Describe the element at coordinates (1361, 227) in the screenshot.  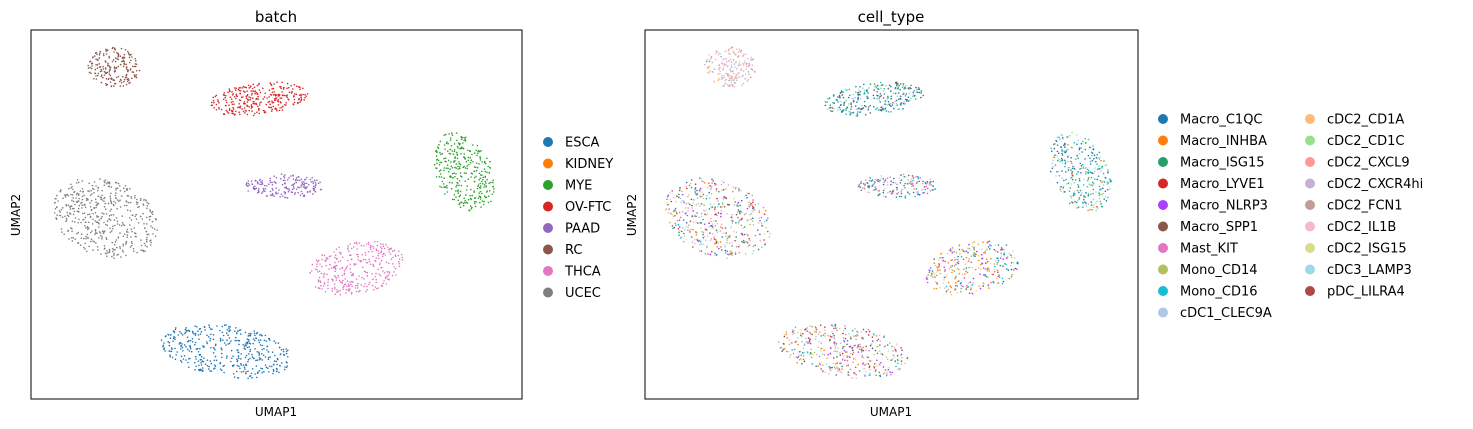
I see `legend-label: cDC2_IL1B` at that location.